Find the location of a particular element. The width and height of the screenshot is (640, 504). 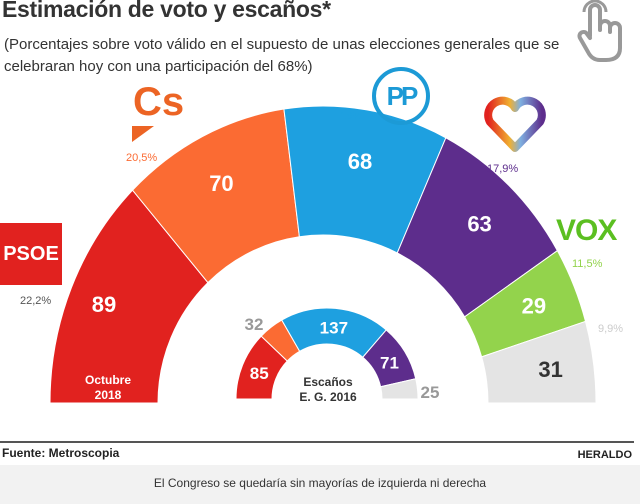

small-seat-label: 85 is located at coordinates (259, 373).